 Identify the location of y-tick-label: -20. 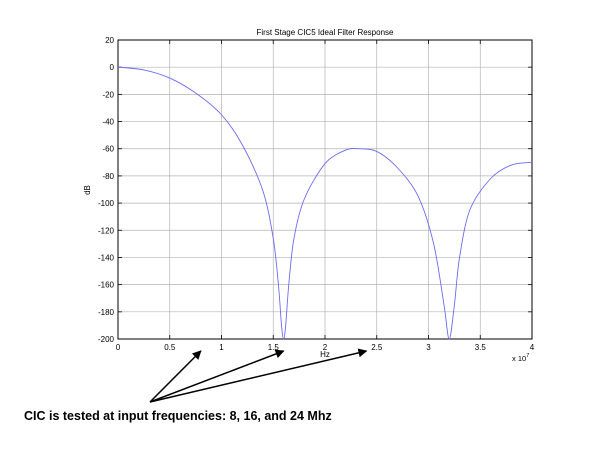
(108, 94).